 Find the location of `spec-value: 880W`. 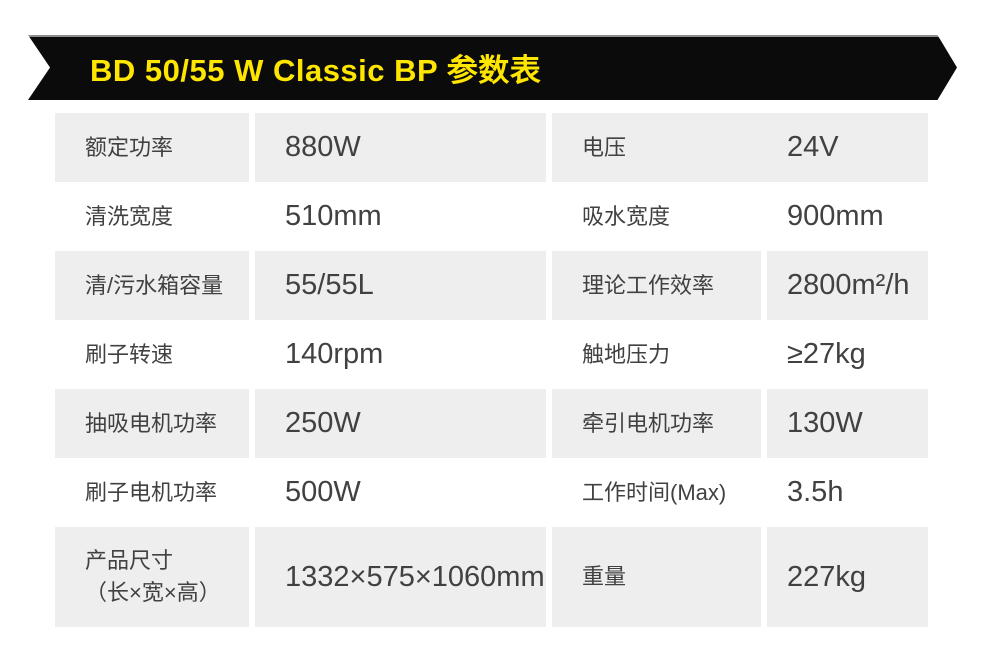

spec-value: 880W is located at coordinates (323, 147).